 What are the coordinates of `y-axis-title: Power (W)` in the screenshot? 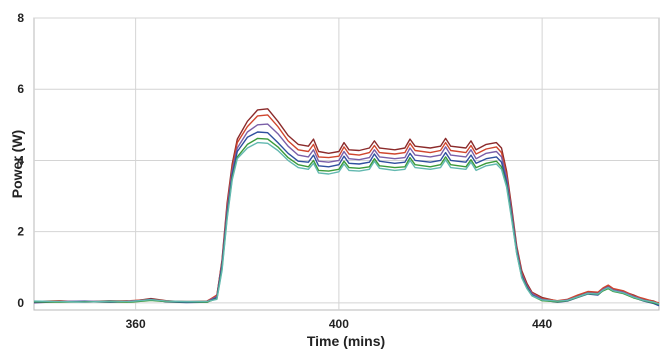 It's located at (17, 164).